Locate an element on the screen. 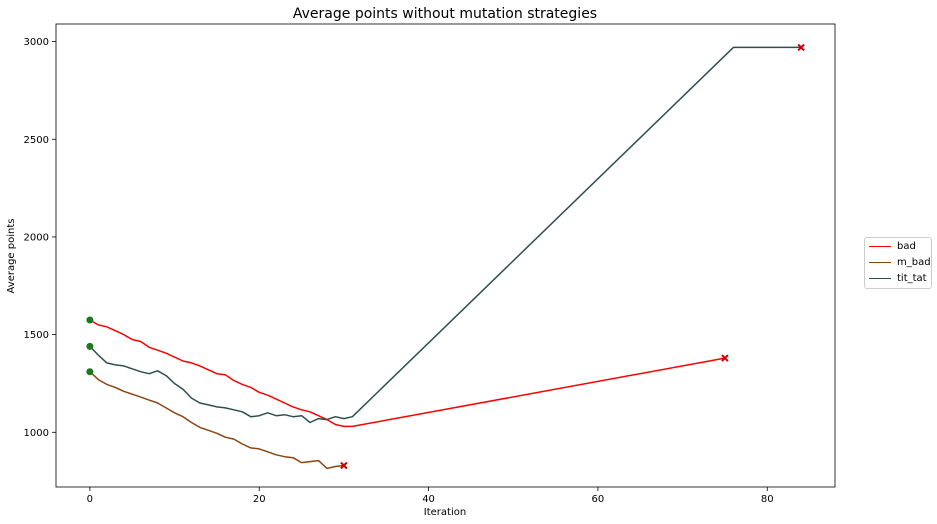 The height and width of the screenshot is (524, 937). x-tick-label: 20 is located at coordinates (259, 499).